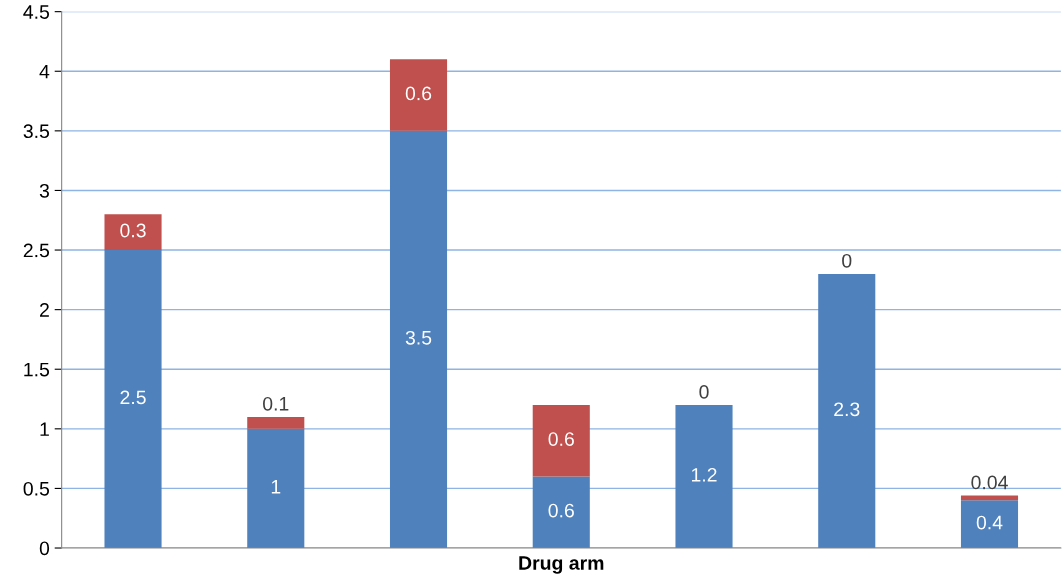 This screenshot has width=1063, height=583. I want to click on data-label: 2.5, so click(133, 397).